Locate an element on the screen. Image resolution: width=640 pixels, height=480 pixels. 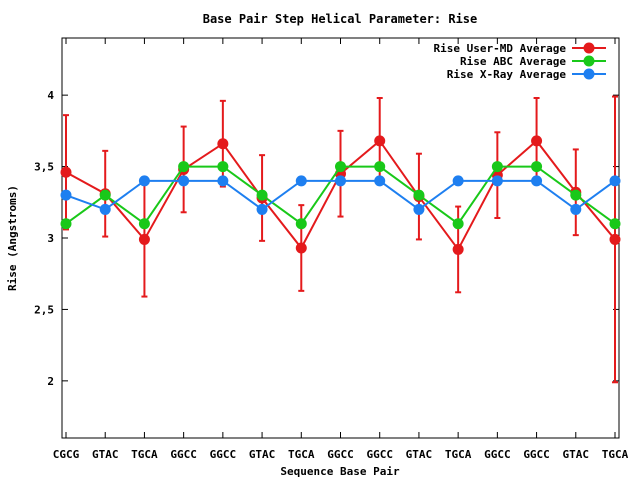
chart-title: Base Pair Step Helical Parameter: Rise is located at coordinates (340, 19).